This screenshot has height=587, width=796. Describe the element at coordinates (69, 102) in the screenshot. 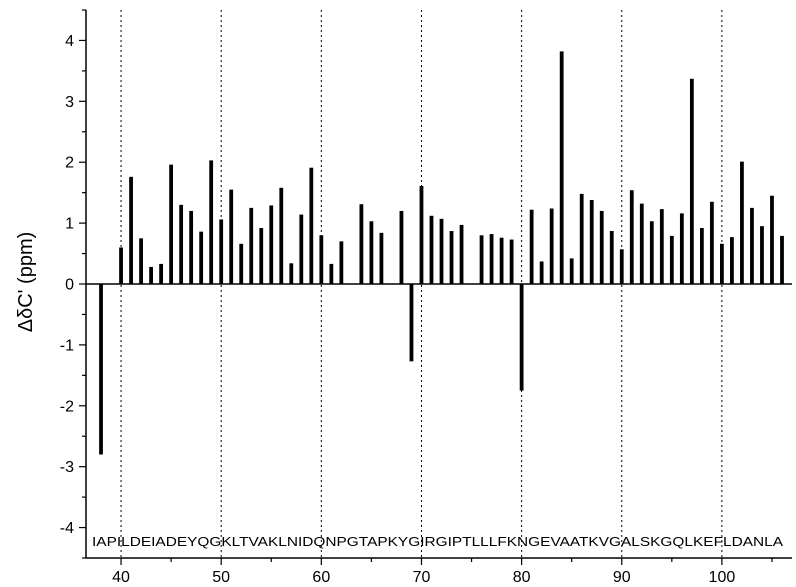

I see `y-tick-label: 3` at that location.